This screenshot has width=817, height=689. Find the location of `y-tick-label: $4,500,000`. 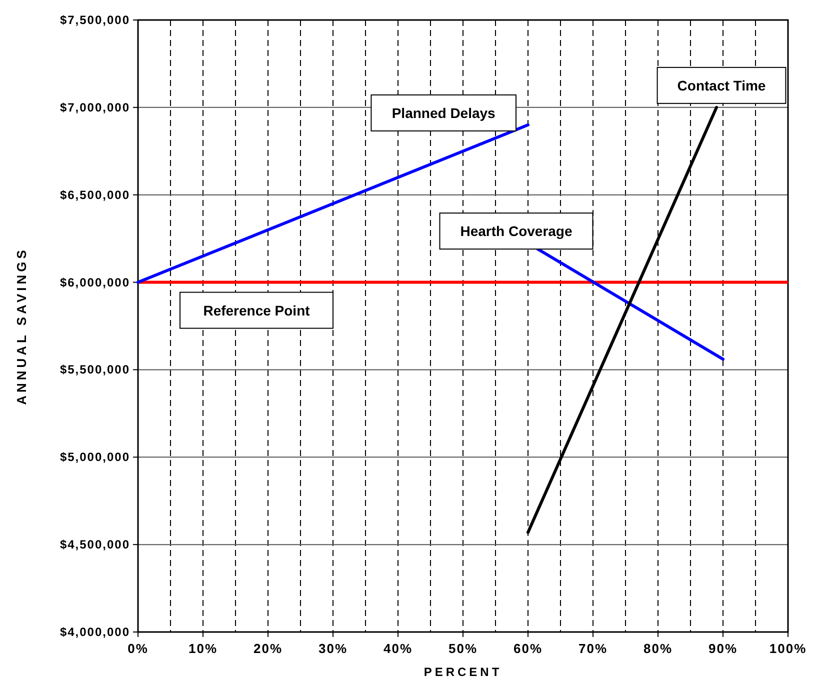

y-tick-label: $4,500,000 is located at coordinates (95, 545).